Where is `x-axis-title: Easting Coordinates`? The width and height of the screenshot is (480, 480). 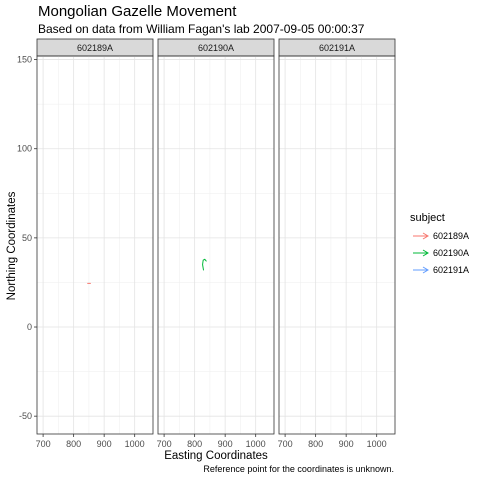
x-axis-title: Easting Coordinates is located at coordinates (216, 456).